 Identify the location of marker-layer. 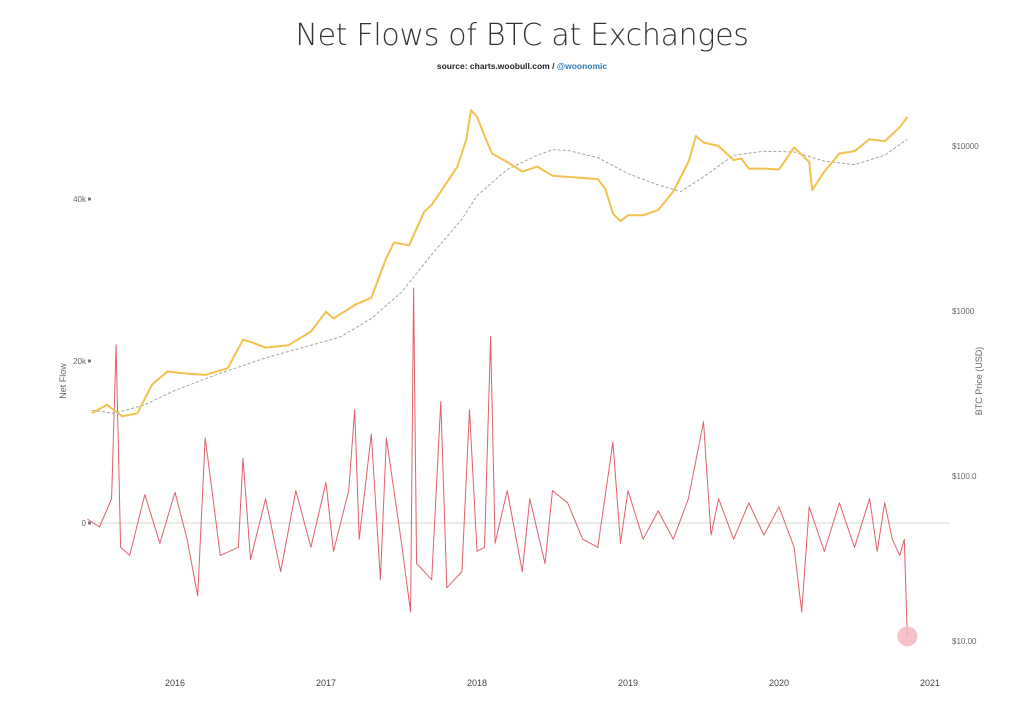
(907, 636).